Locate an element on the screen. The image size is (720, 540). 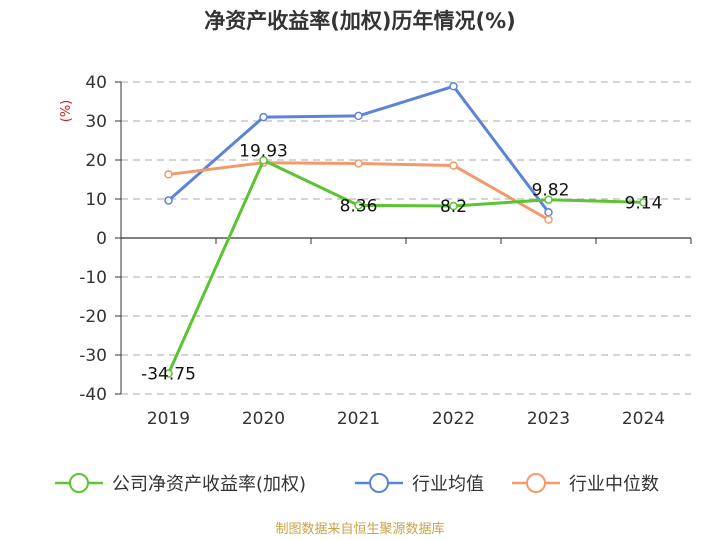
y-tick-label: -40 is located at coordinates (93, 395).